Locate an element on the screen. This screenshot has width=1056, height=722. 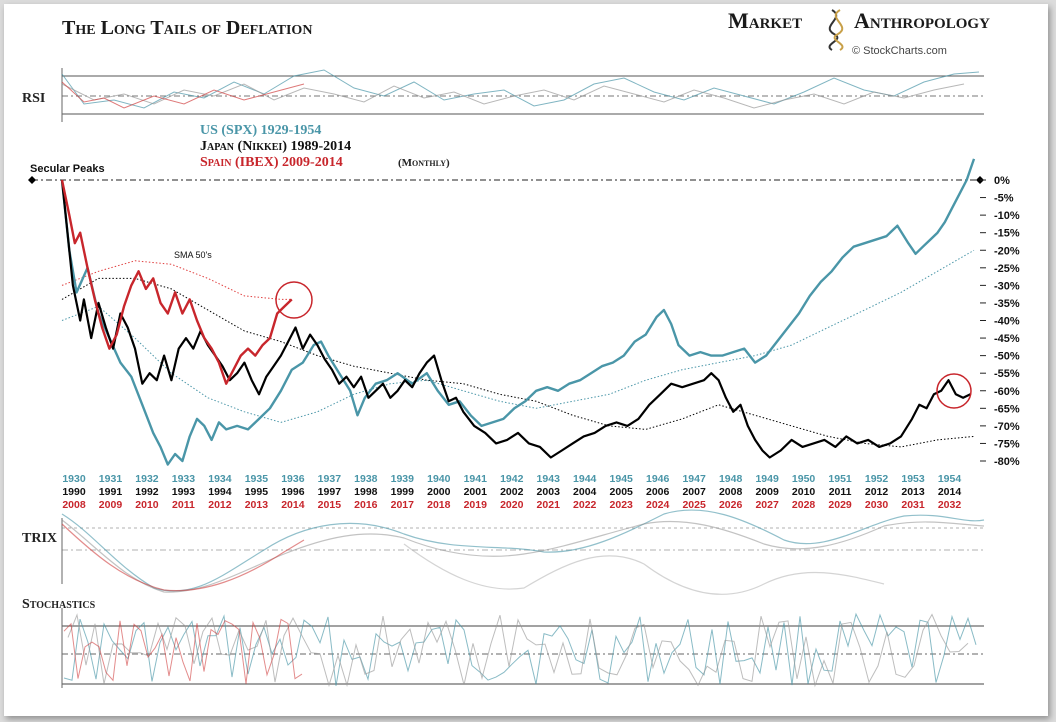
x-tick-label: 1932 is located at coordinates (147, 479).